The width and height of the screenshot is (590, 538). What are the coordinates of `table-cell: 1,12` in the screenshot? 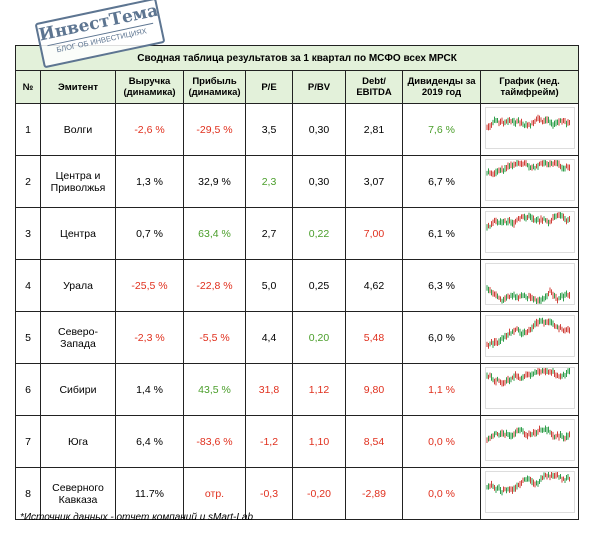 It's located at (319, 389).